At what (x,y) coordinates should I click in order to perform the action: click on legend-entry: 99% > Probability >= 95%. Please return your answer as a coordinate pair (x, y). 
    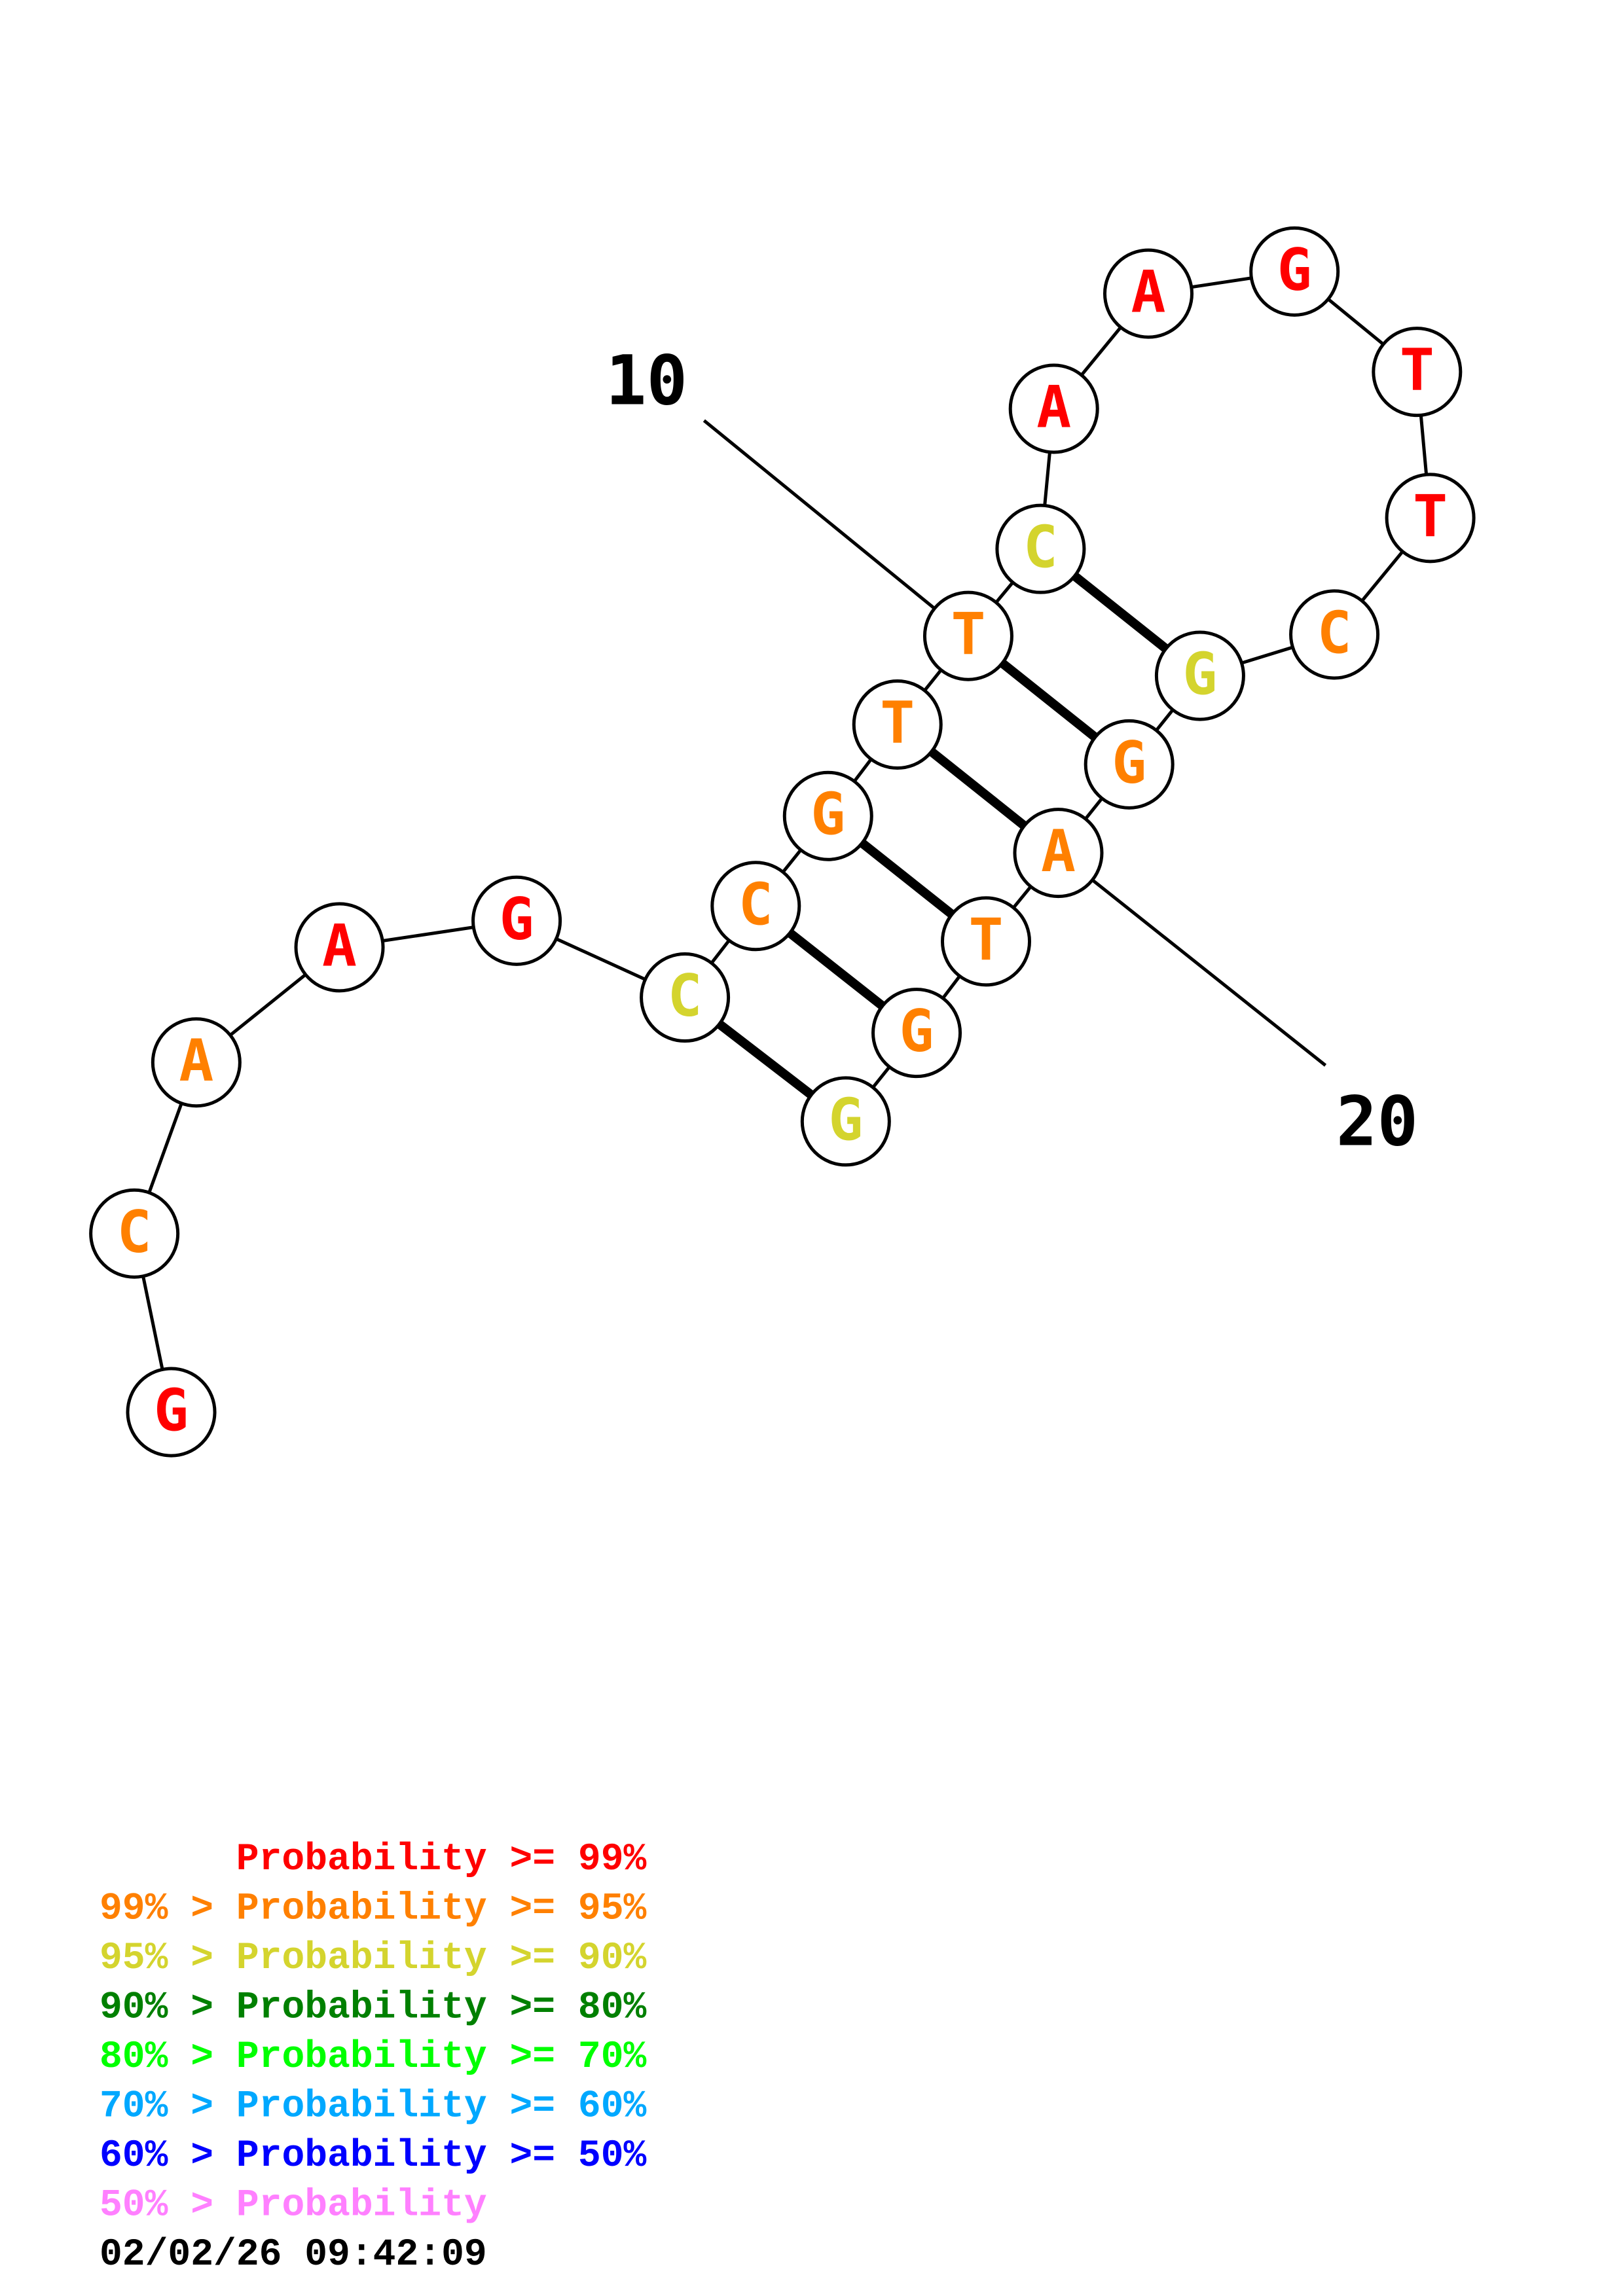
    Looking at the image, I should click on (373, 1909).